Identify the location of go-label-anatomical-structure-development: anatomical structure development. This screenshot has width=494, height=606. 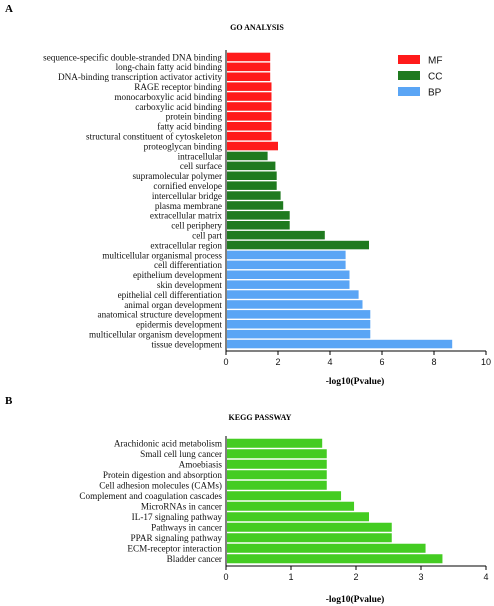
(160, 315).